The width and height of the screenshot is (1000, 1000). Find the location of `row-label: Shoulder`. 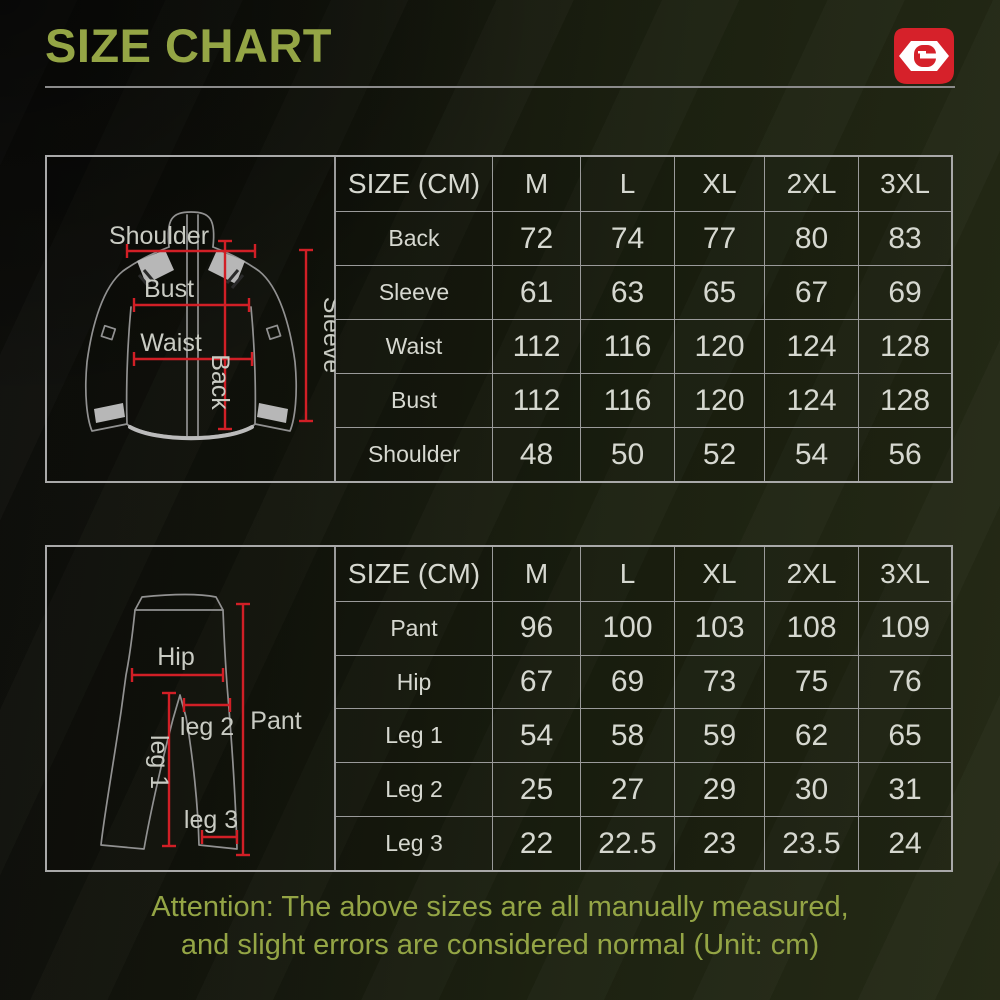

row-label: Shoulder is located at coordinates (413, 454).